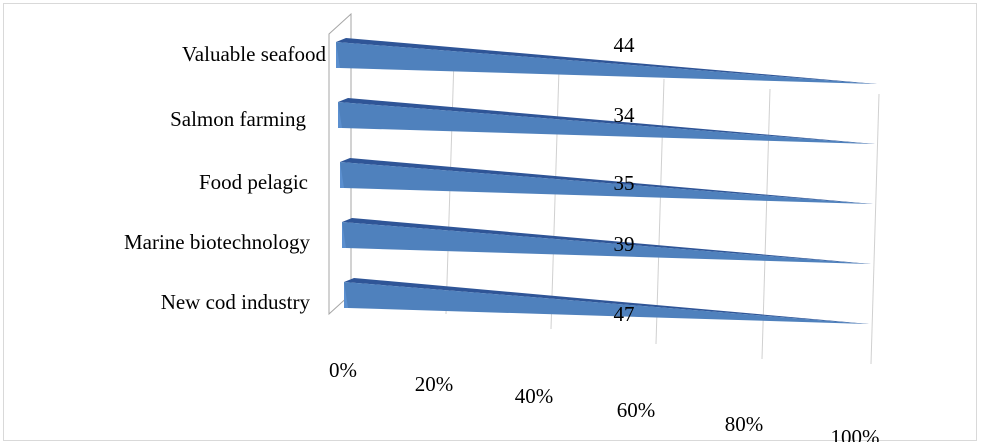 Image resolution: width=982 pixels, height=445 pixels. What do you see at coordinates (855, 433) in the screenshot?
I see `x-tick-label-5: 100%` at bounding box center [855, 433].